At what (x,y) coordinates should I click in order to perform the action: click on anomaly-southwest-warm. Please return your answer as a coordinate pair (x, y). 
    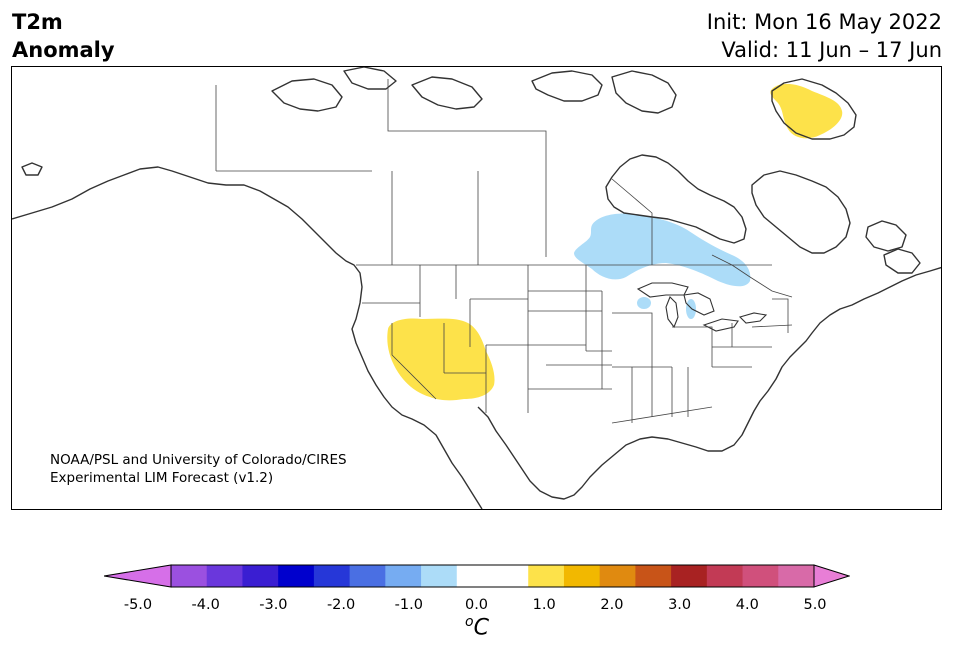
    Looking at the image, I should click on (441, 359).